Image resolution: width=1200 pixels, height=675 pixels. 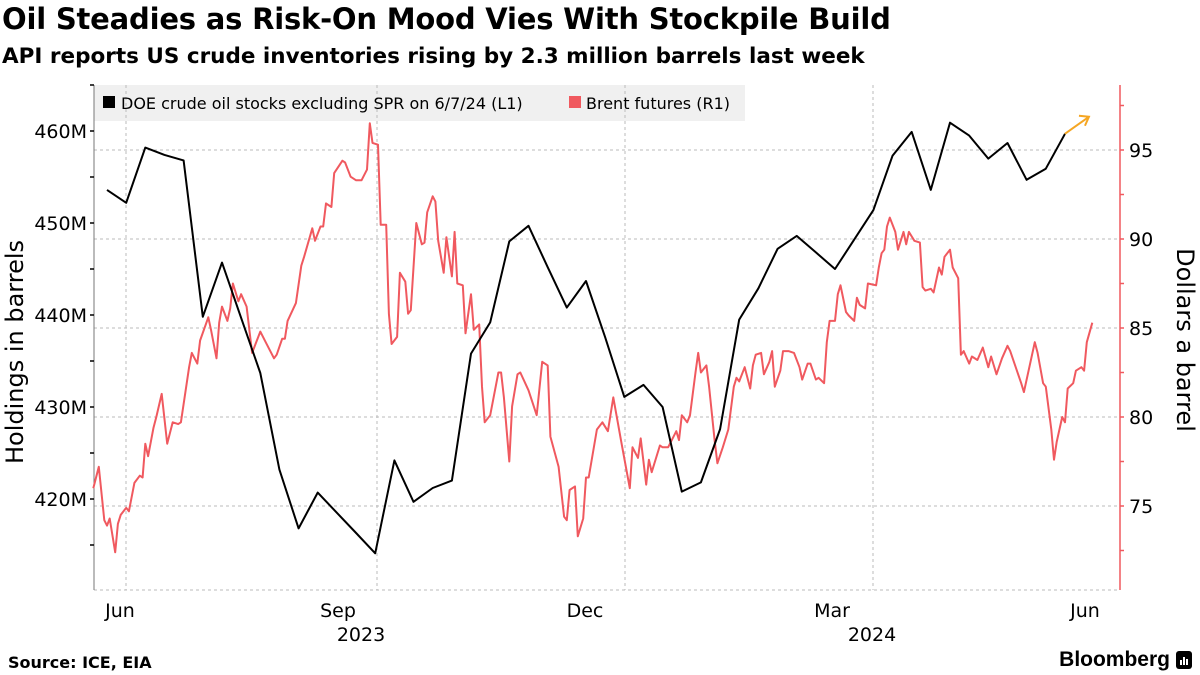 I want to click on y-left-axis-title: Holdings in barrels, so click(x=15, y=352).